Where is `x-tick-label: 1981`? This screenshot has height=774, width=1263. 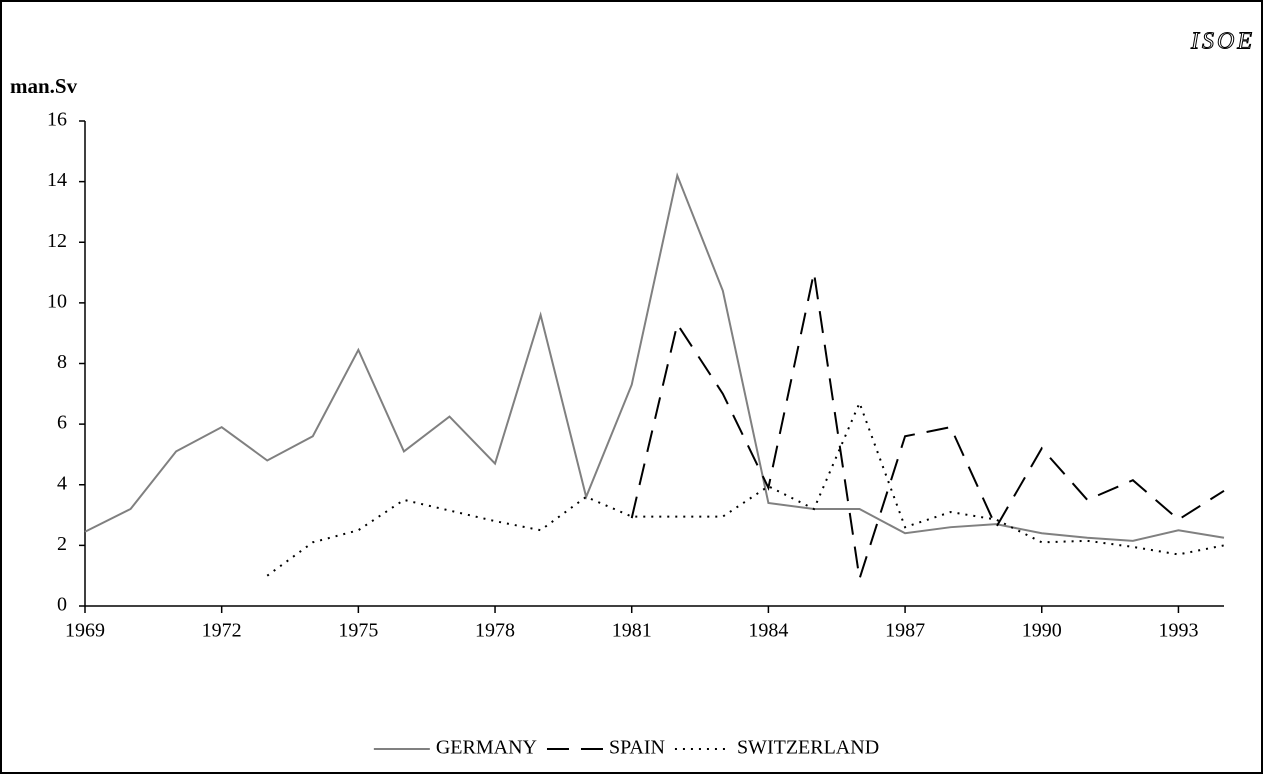 x-tick-label: 1981 is located at coordinates (632, 631).